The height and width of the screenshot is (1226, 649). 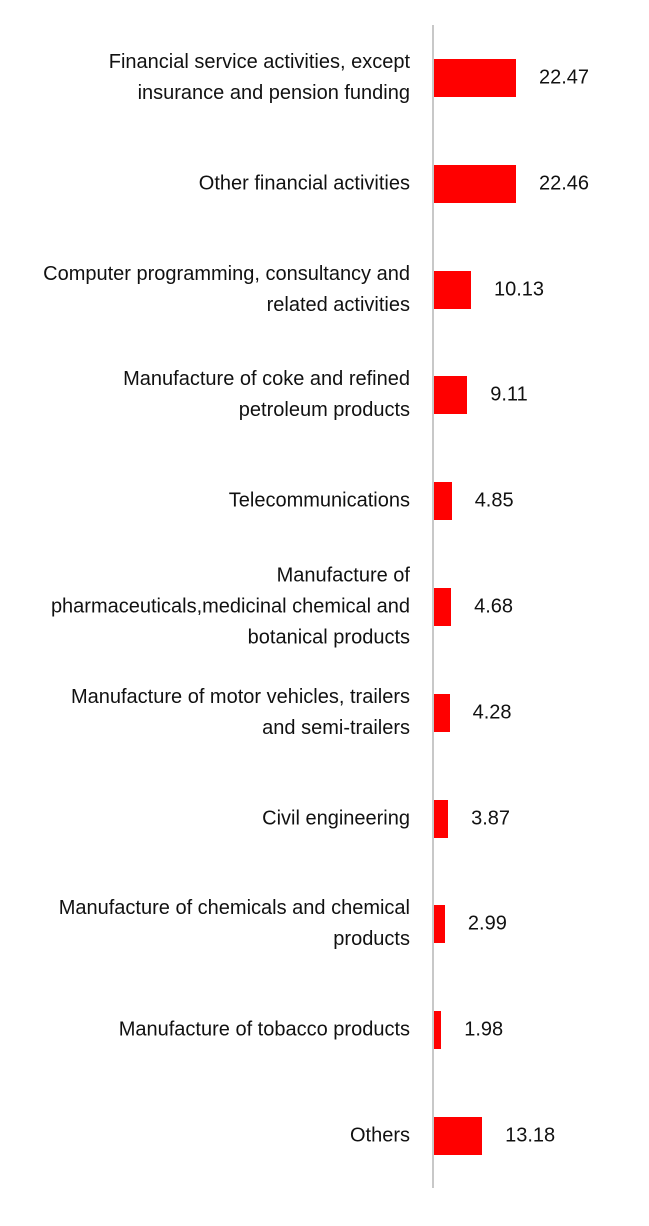 What do you see at coordinates (564, 77) in the screenshot?
I see `value-label: 22.47` at bounding box center [564, 77].